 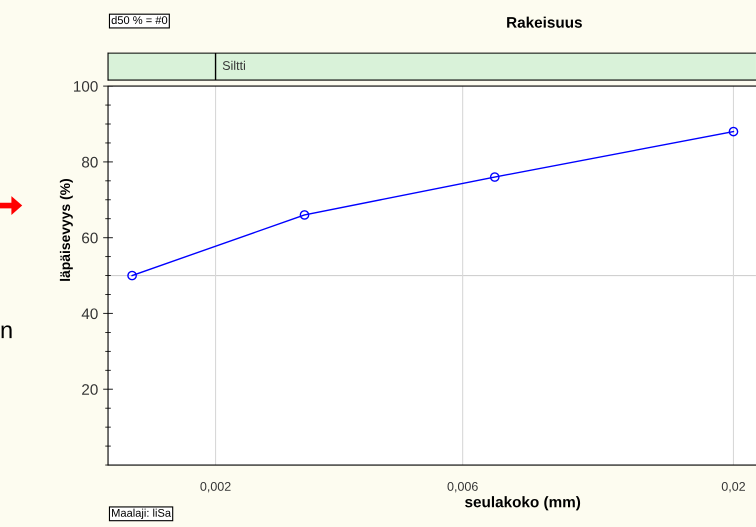 What do you see at coordinates (544, 22) in the screenshot?
I see `chart-title: Rakeisuus` at bounding box center [544, 22].